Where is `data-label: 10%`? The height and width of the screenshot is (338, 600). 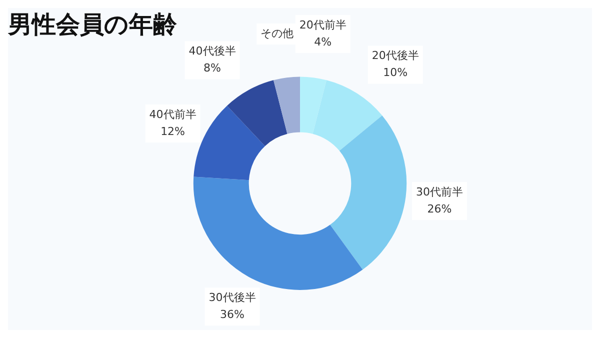
data-label: 10% is located at coordinates (395, 73).